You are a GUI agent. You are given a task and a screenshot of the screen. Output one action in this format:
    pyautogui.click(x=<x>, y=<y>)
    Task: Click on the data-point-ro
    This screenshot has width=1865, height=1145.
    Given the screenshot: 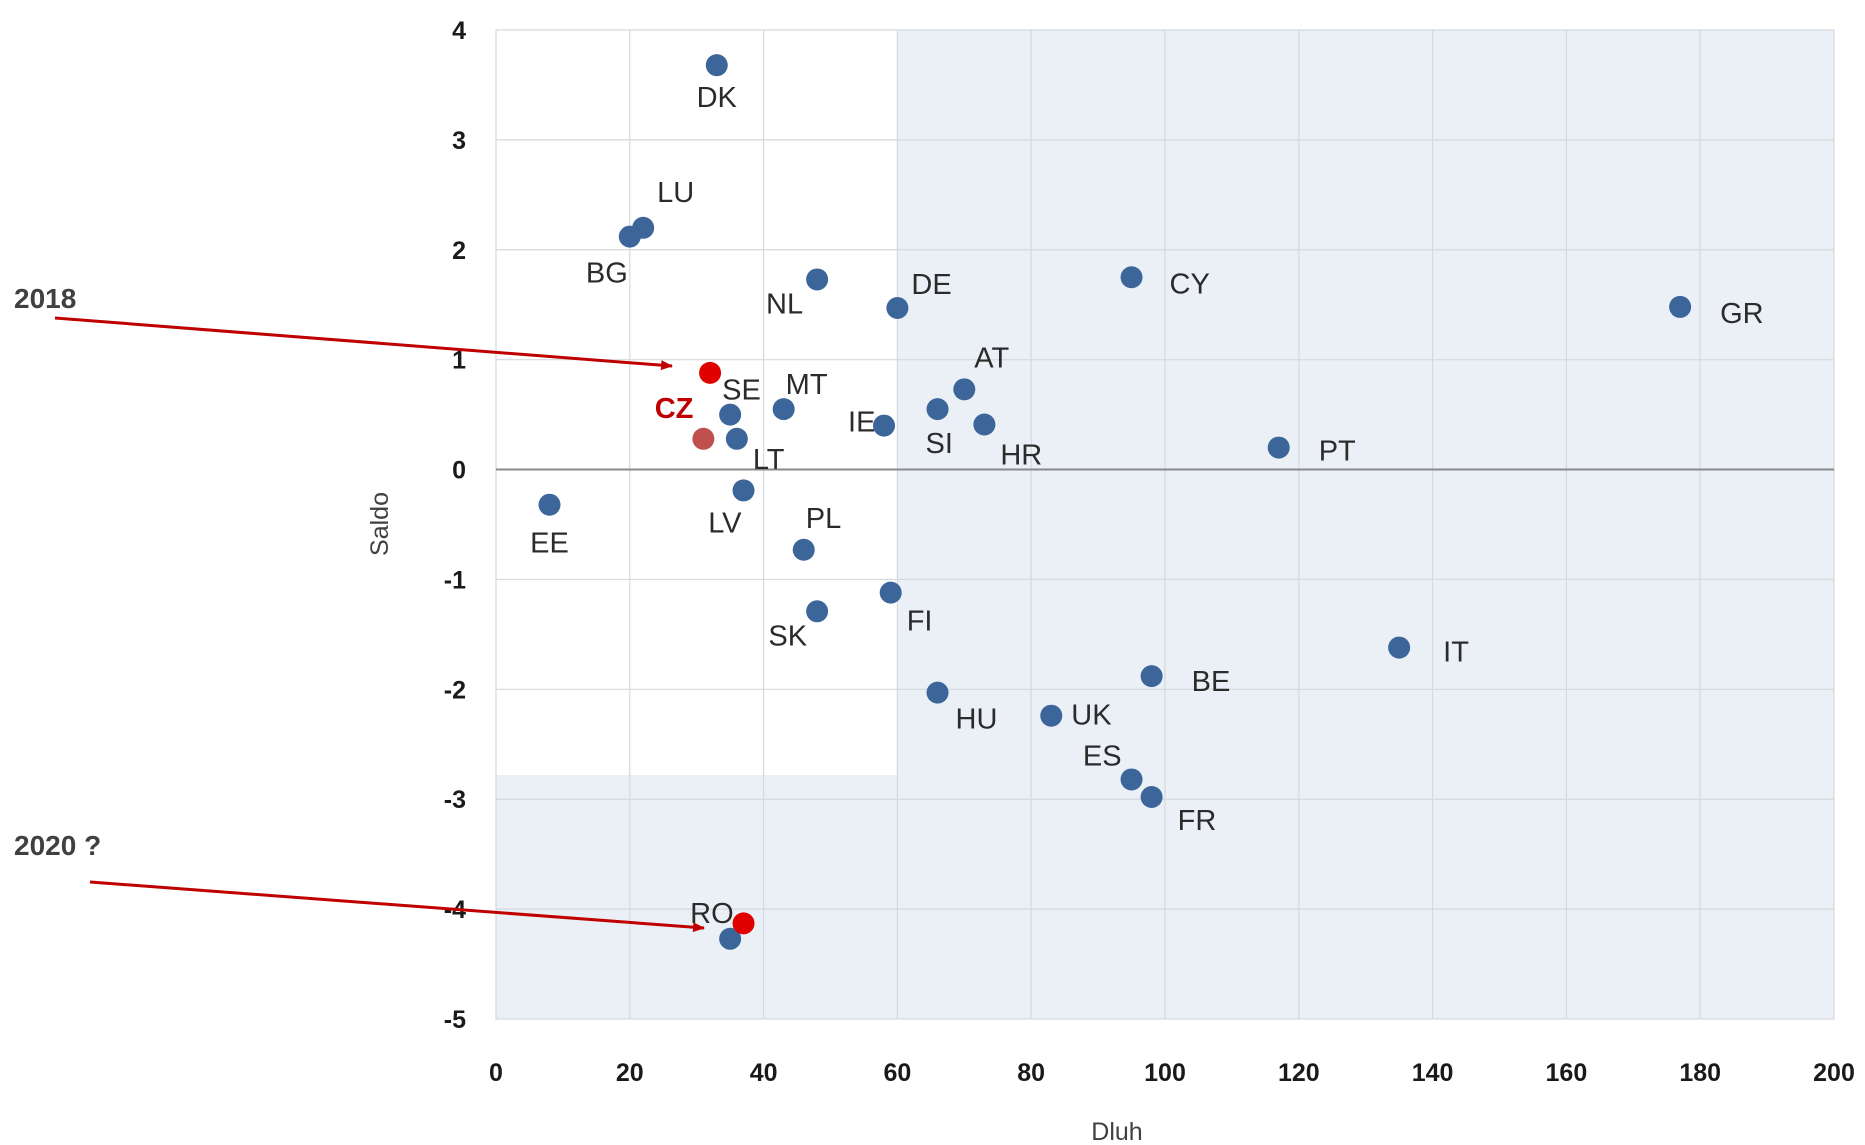 What is the action you would take?
    pyautogui.click(x=730, y=938)
    